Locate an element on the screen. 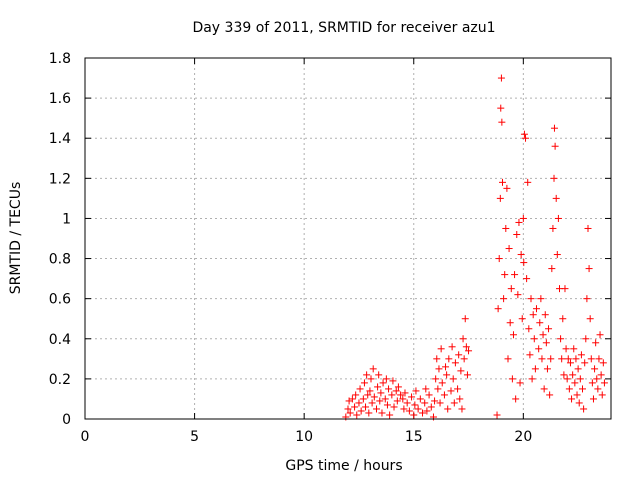  x-tick-label: 5 is located at coordinates (194, 437).